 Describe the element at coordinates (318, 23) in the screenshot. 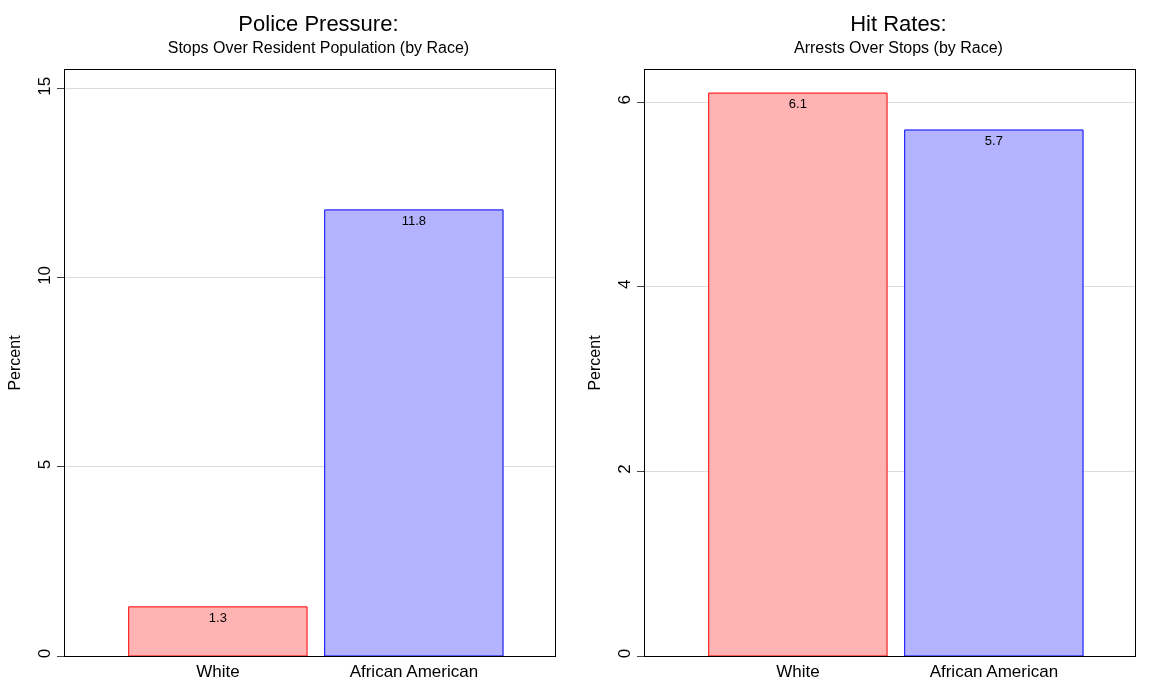

I see `chart-title: Police Pressure:` at that location.